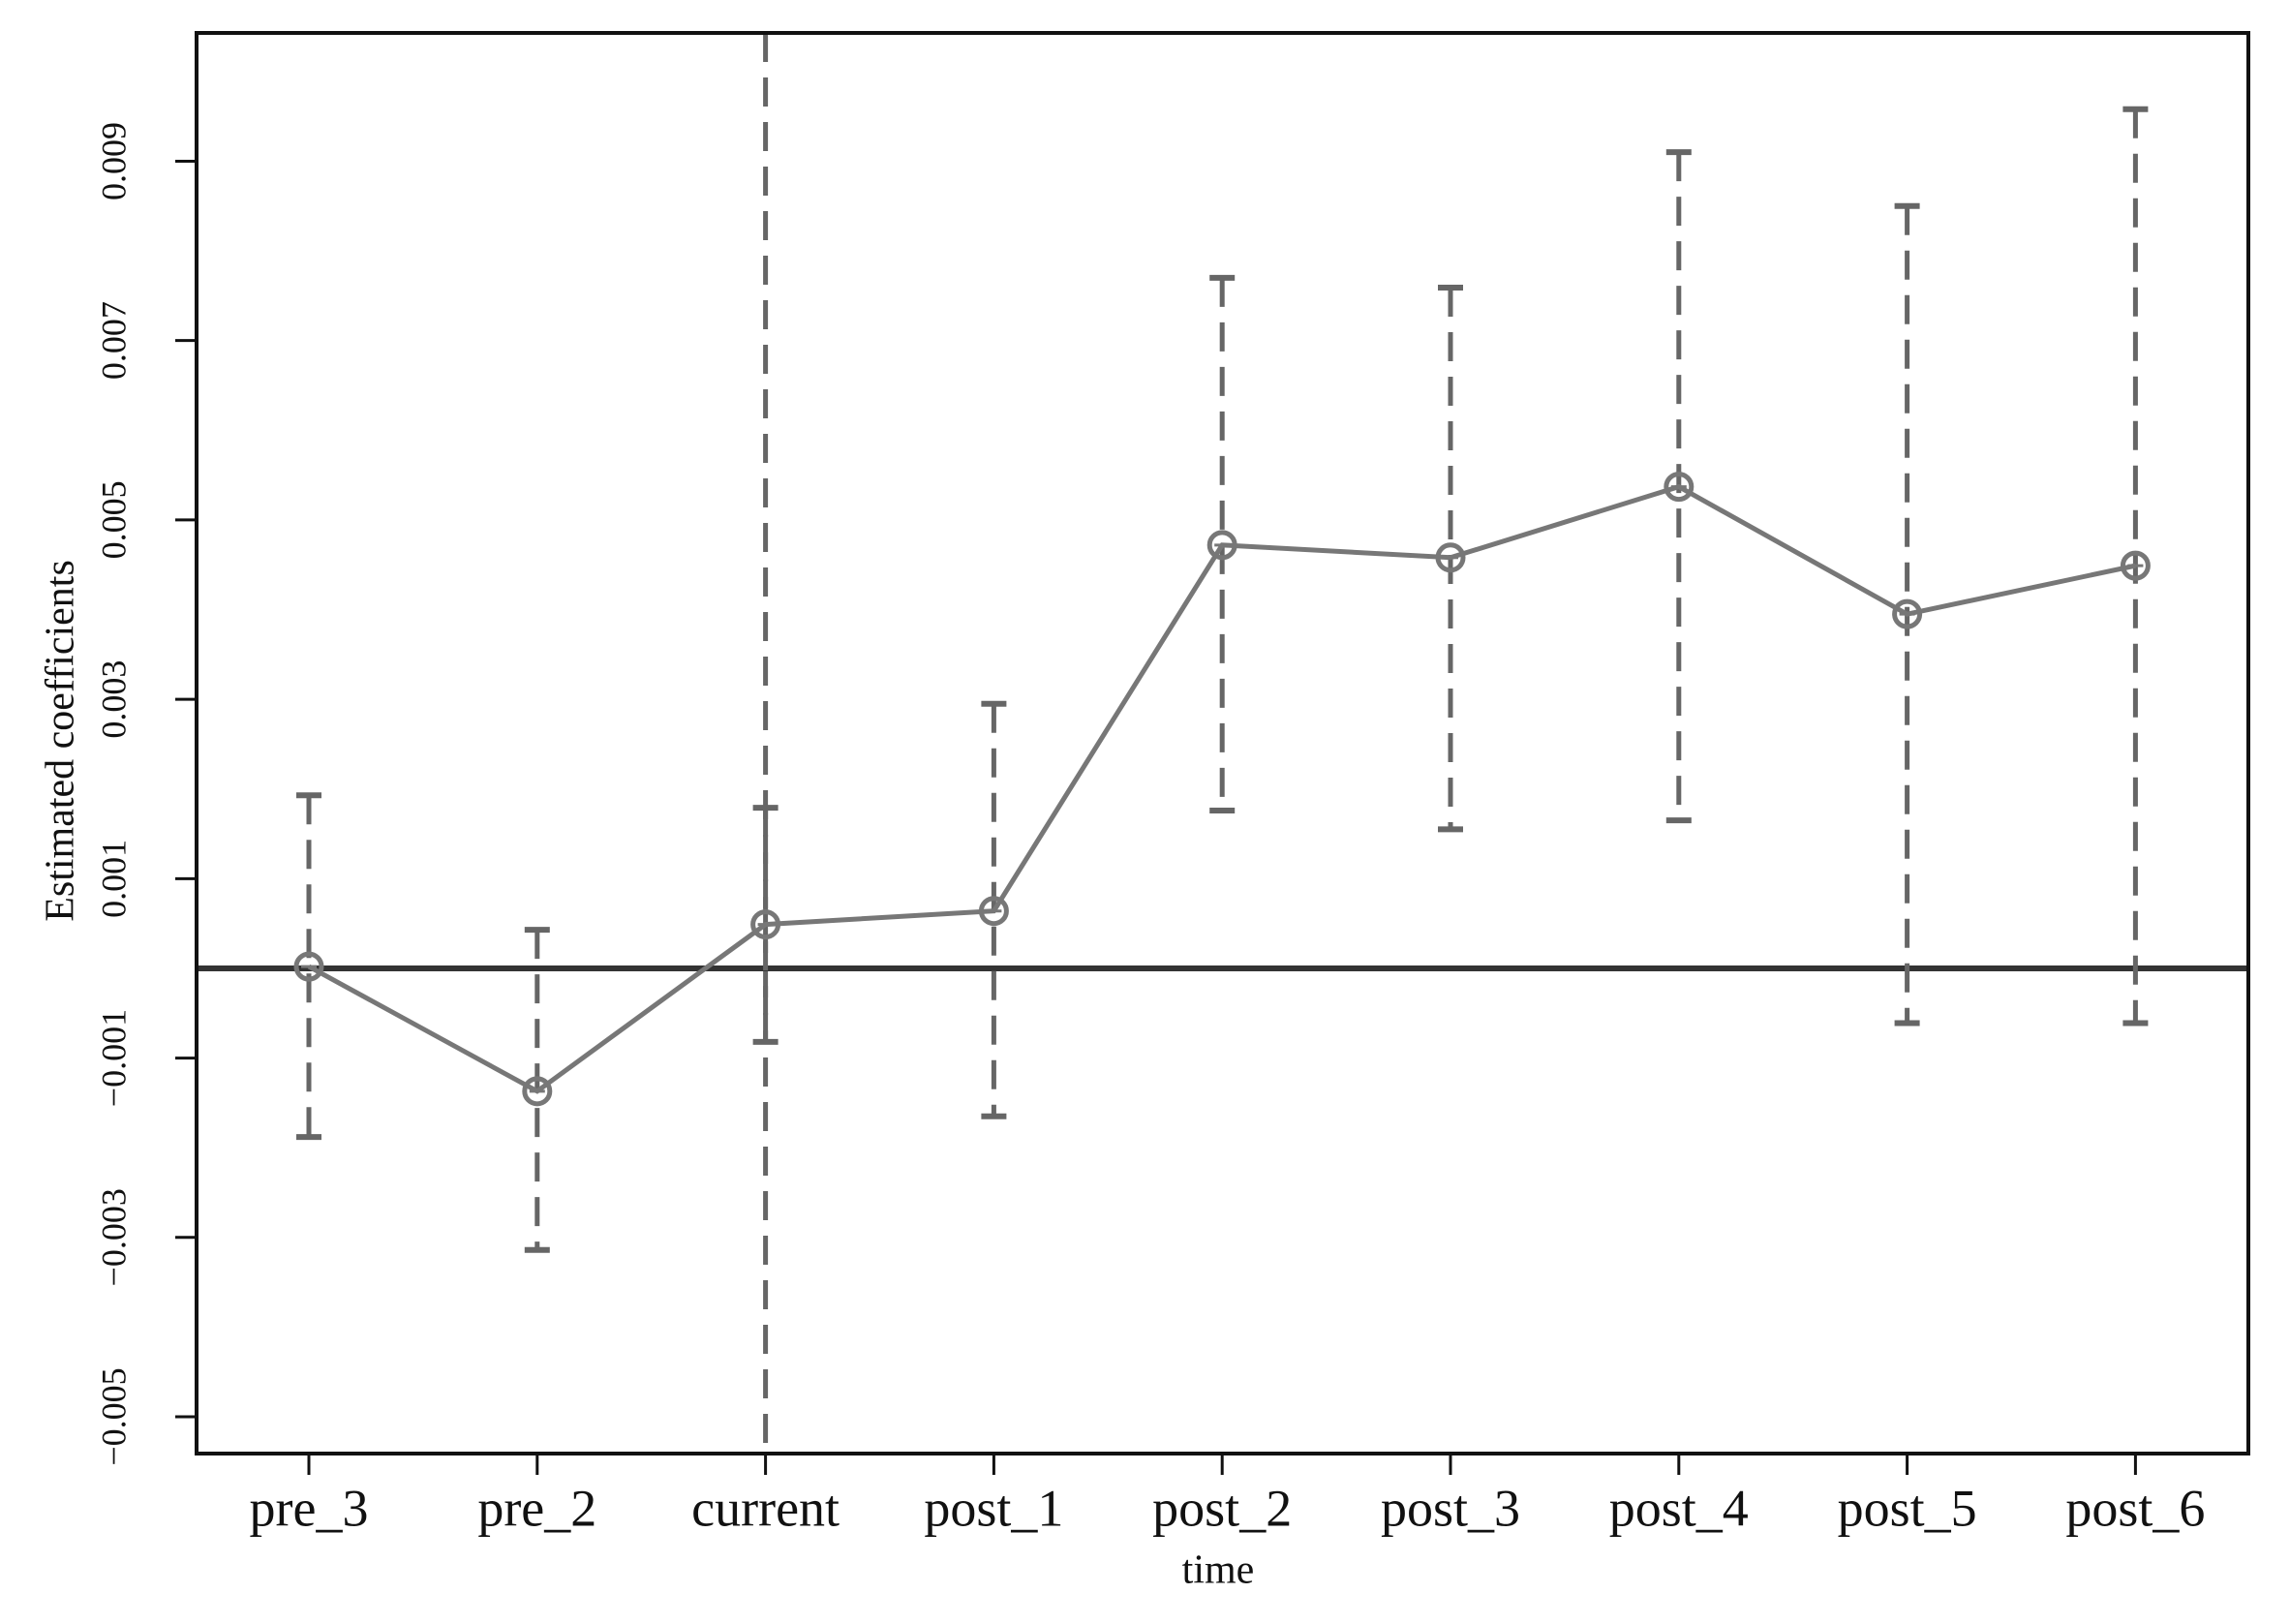  Describe the element at coordinates (113, 700) in the screenshot. I see `y-tick-label: 0.003` at that location.